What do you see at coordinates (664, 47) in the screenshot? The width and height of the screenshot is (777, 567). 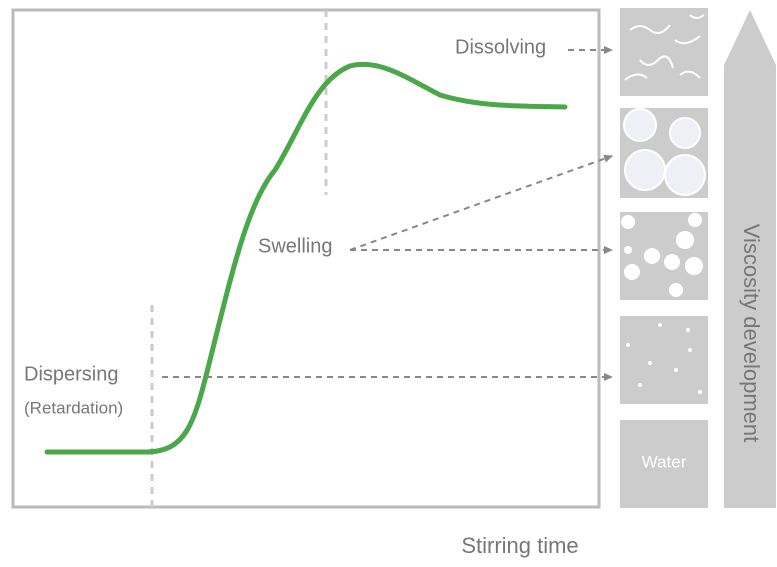 I see `dissolving-strands` at bounding box center [664, 47].